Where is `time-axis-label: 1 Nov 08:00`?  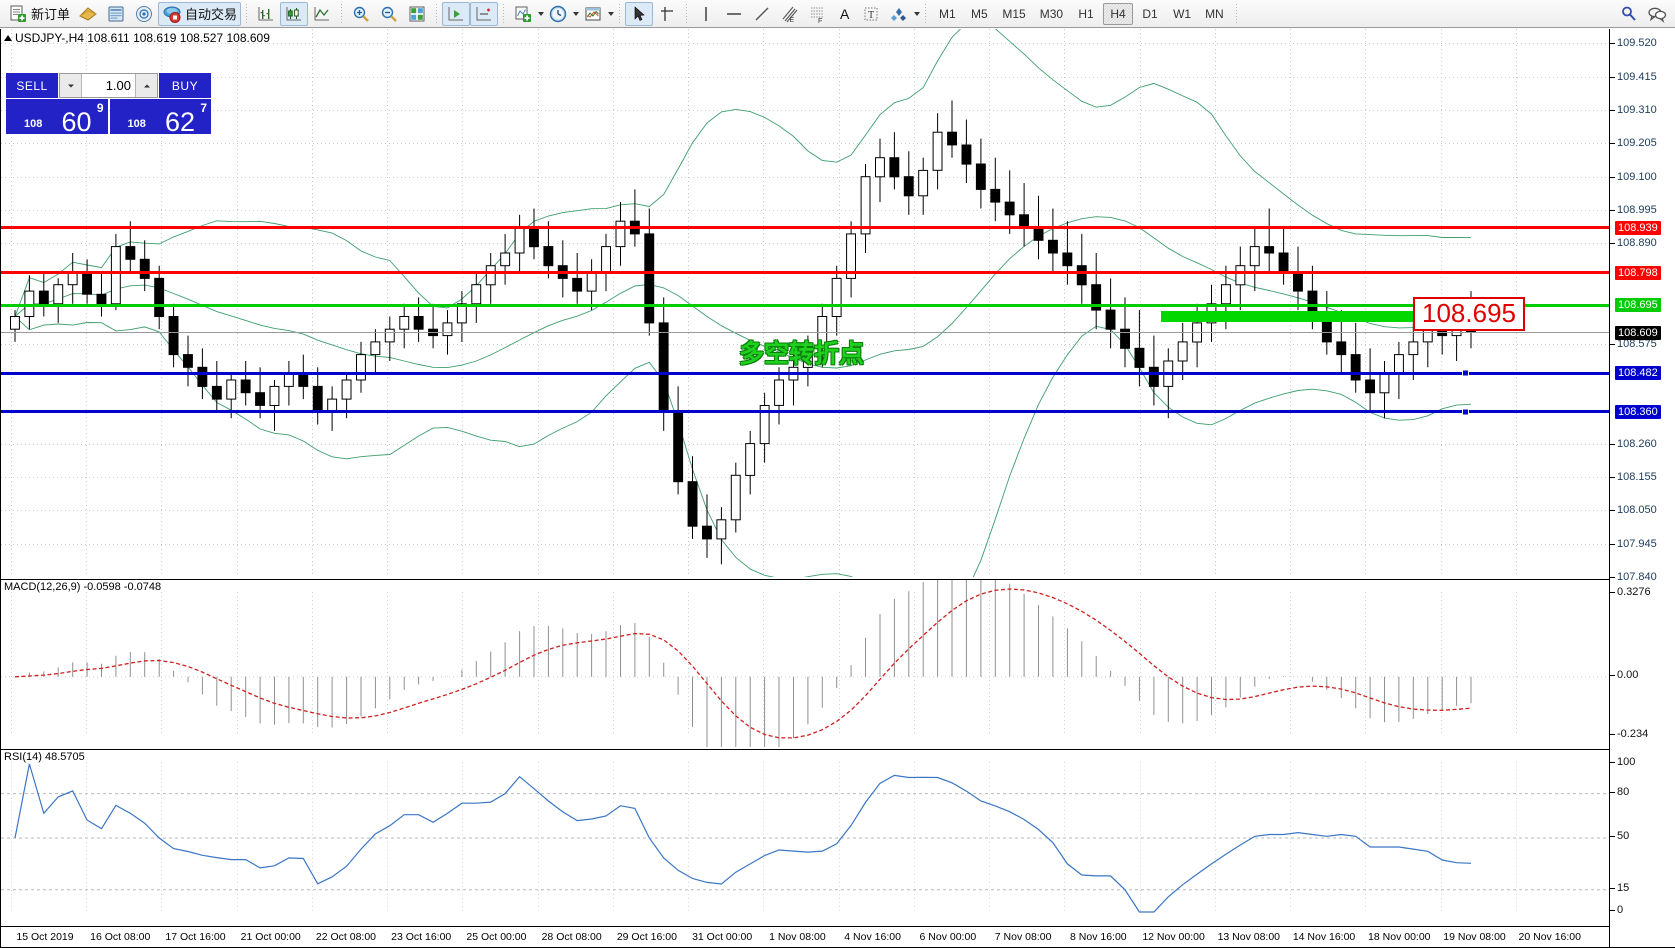 time-axis-label: 1 Nov 08:00 is located at coordinates (797, 937).